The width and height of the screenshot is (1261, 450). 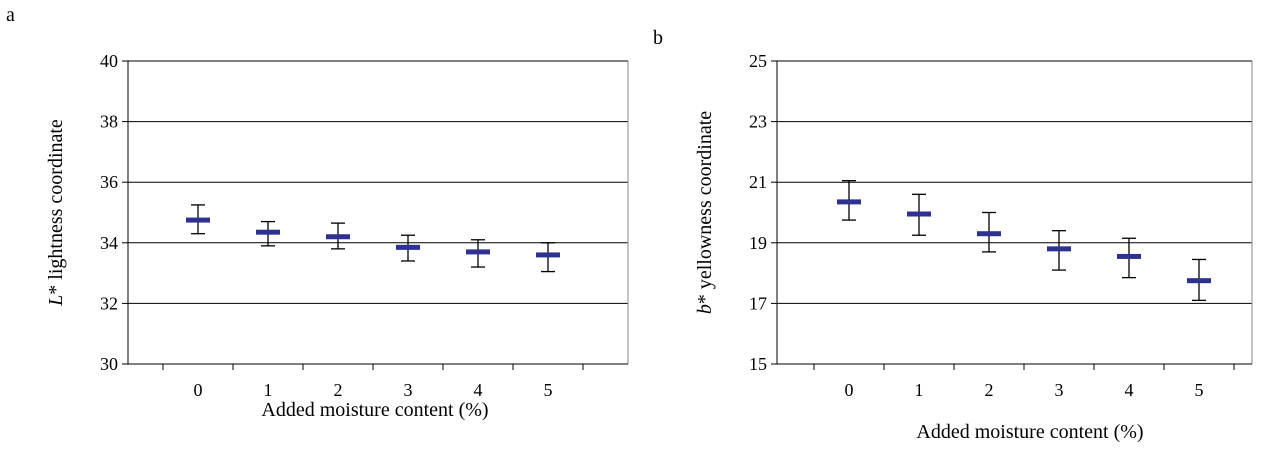 What do you see at coordinates (658, 38) in the screenshot?
I see `panel-letter-b: b` at bounding box center [658, 38].